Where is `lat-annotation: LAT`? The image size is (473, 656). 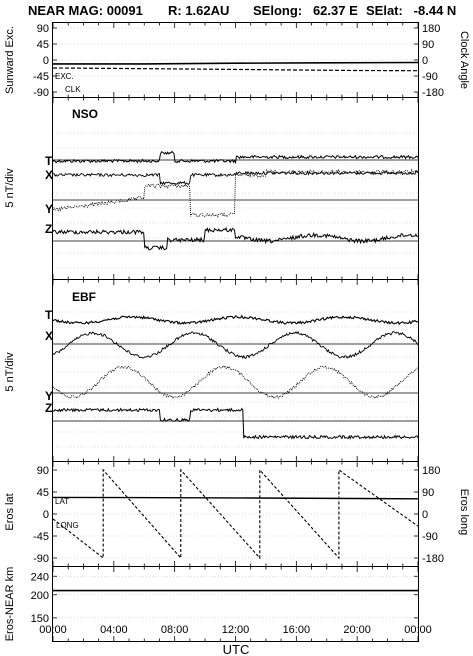 lat-annotation: LAT is located at coordinates (62, 501).